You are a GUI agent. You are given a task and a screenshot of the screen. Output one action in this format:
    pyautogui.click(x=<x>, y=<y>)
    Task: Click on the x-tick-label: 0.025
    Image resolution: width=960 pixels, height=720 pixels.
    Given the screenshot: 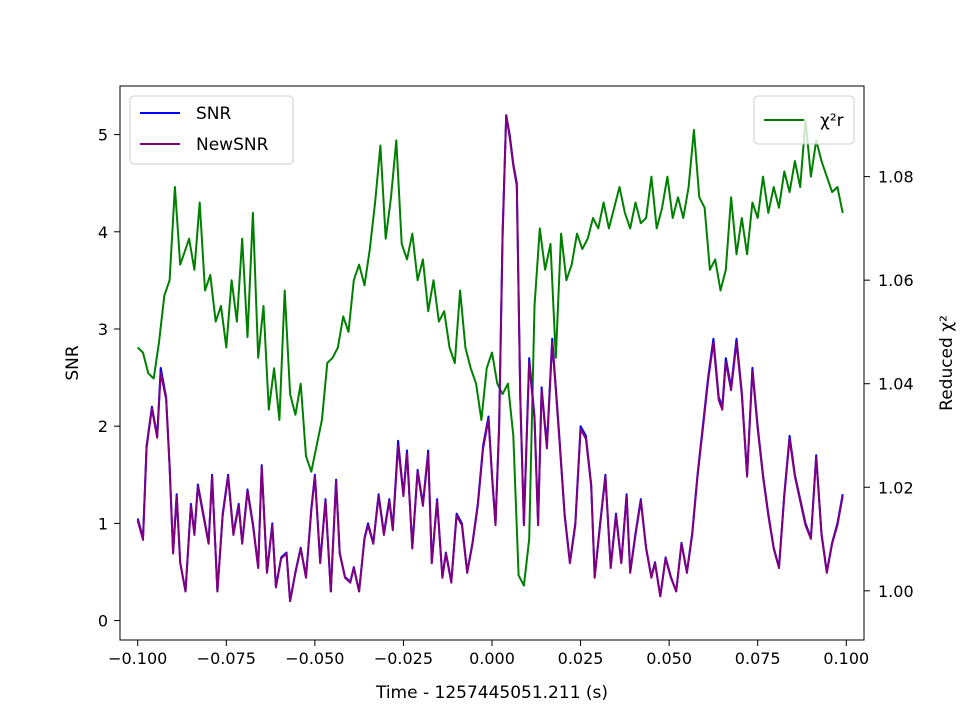 What is the action you would take?
    pyautogui.click(x=581, y=658)
    